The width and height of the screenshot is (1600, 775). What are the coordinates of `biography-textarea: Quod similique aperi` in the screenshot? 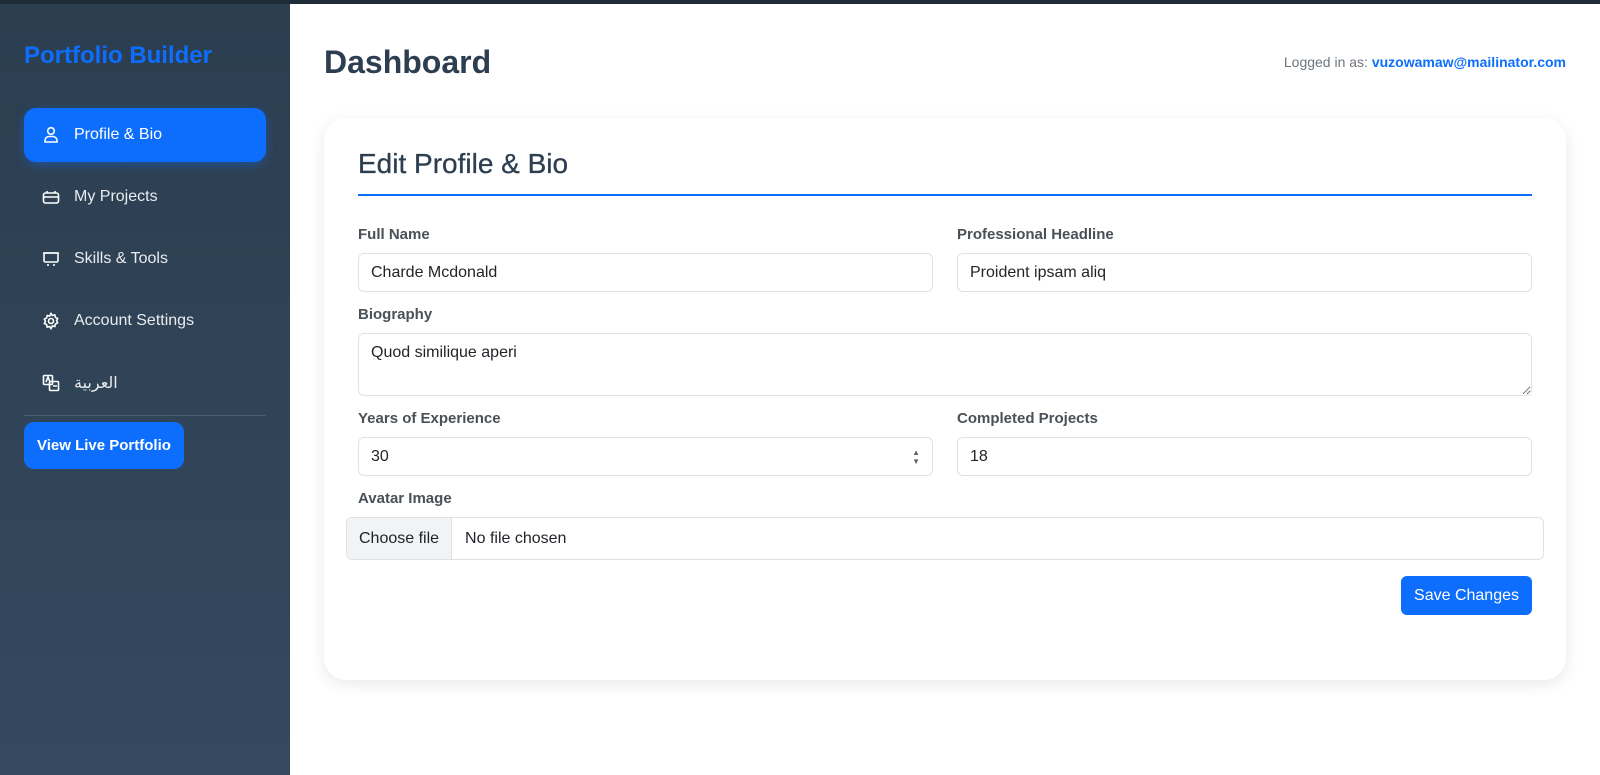 It's located at (945, 364).